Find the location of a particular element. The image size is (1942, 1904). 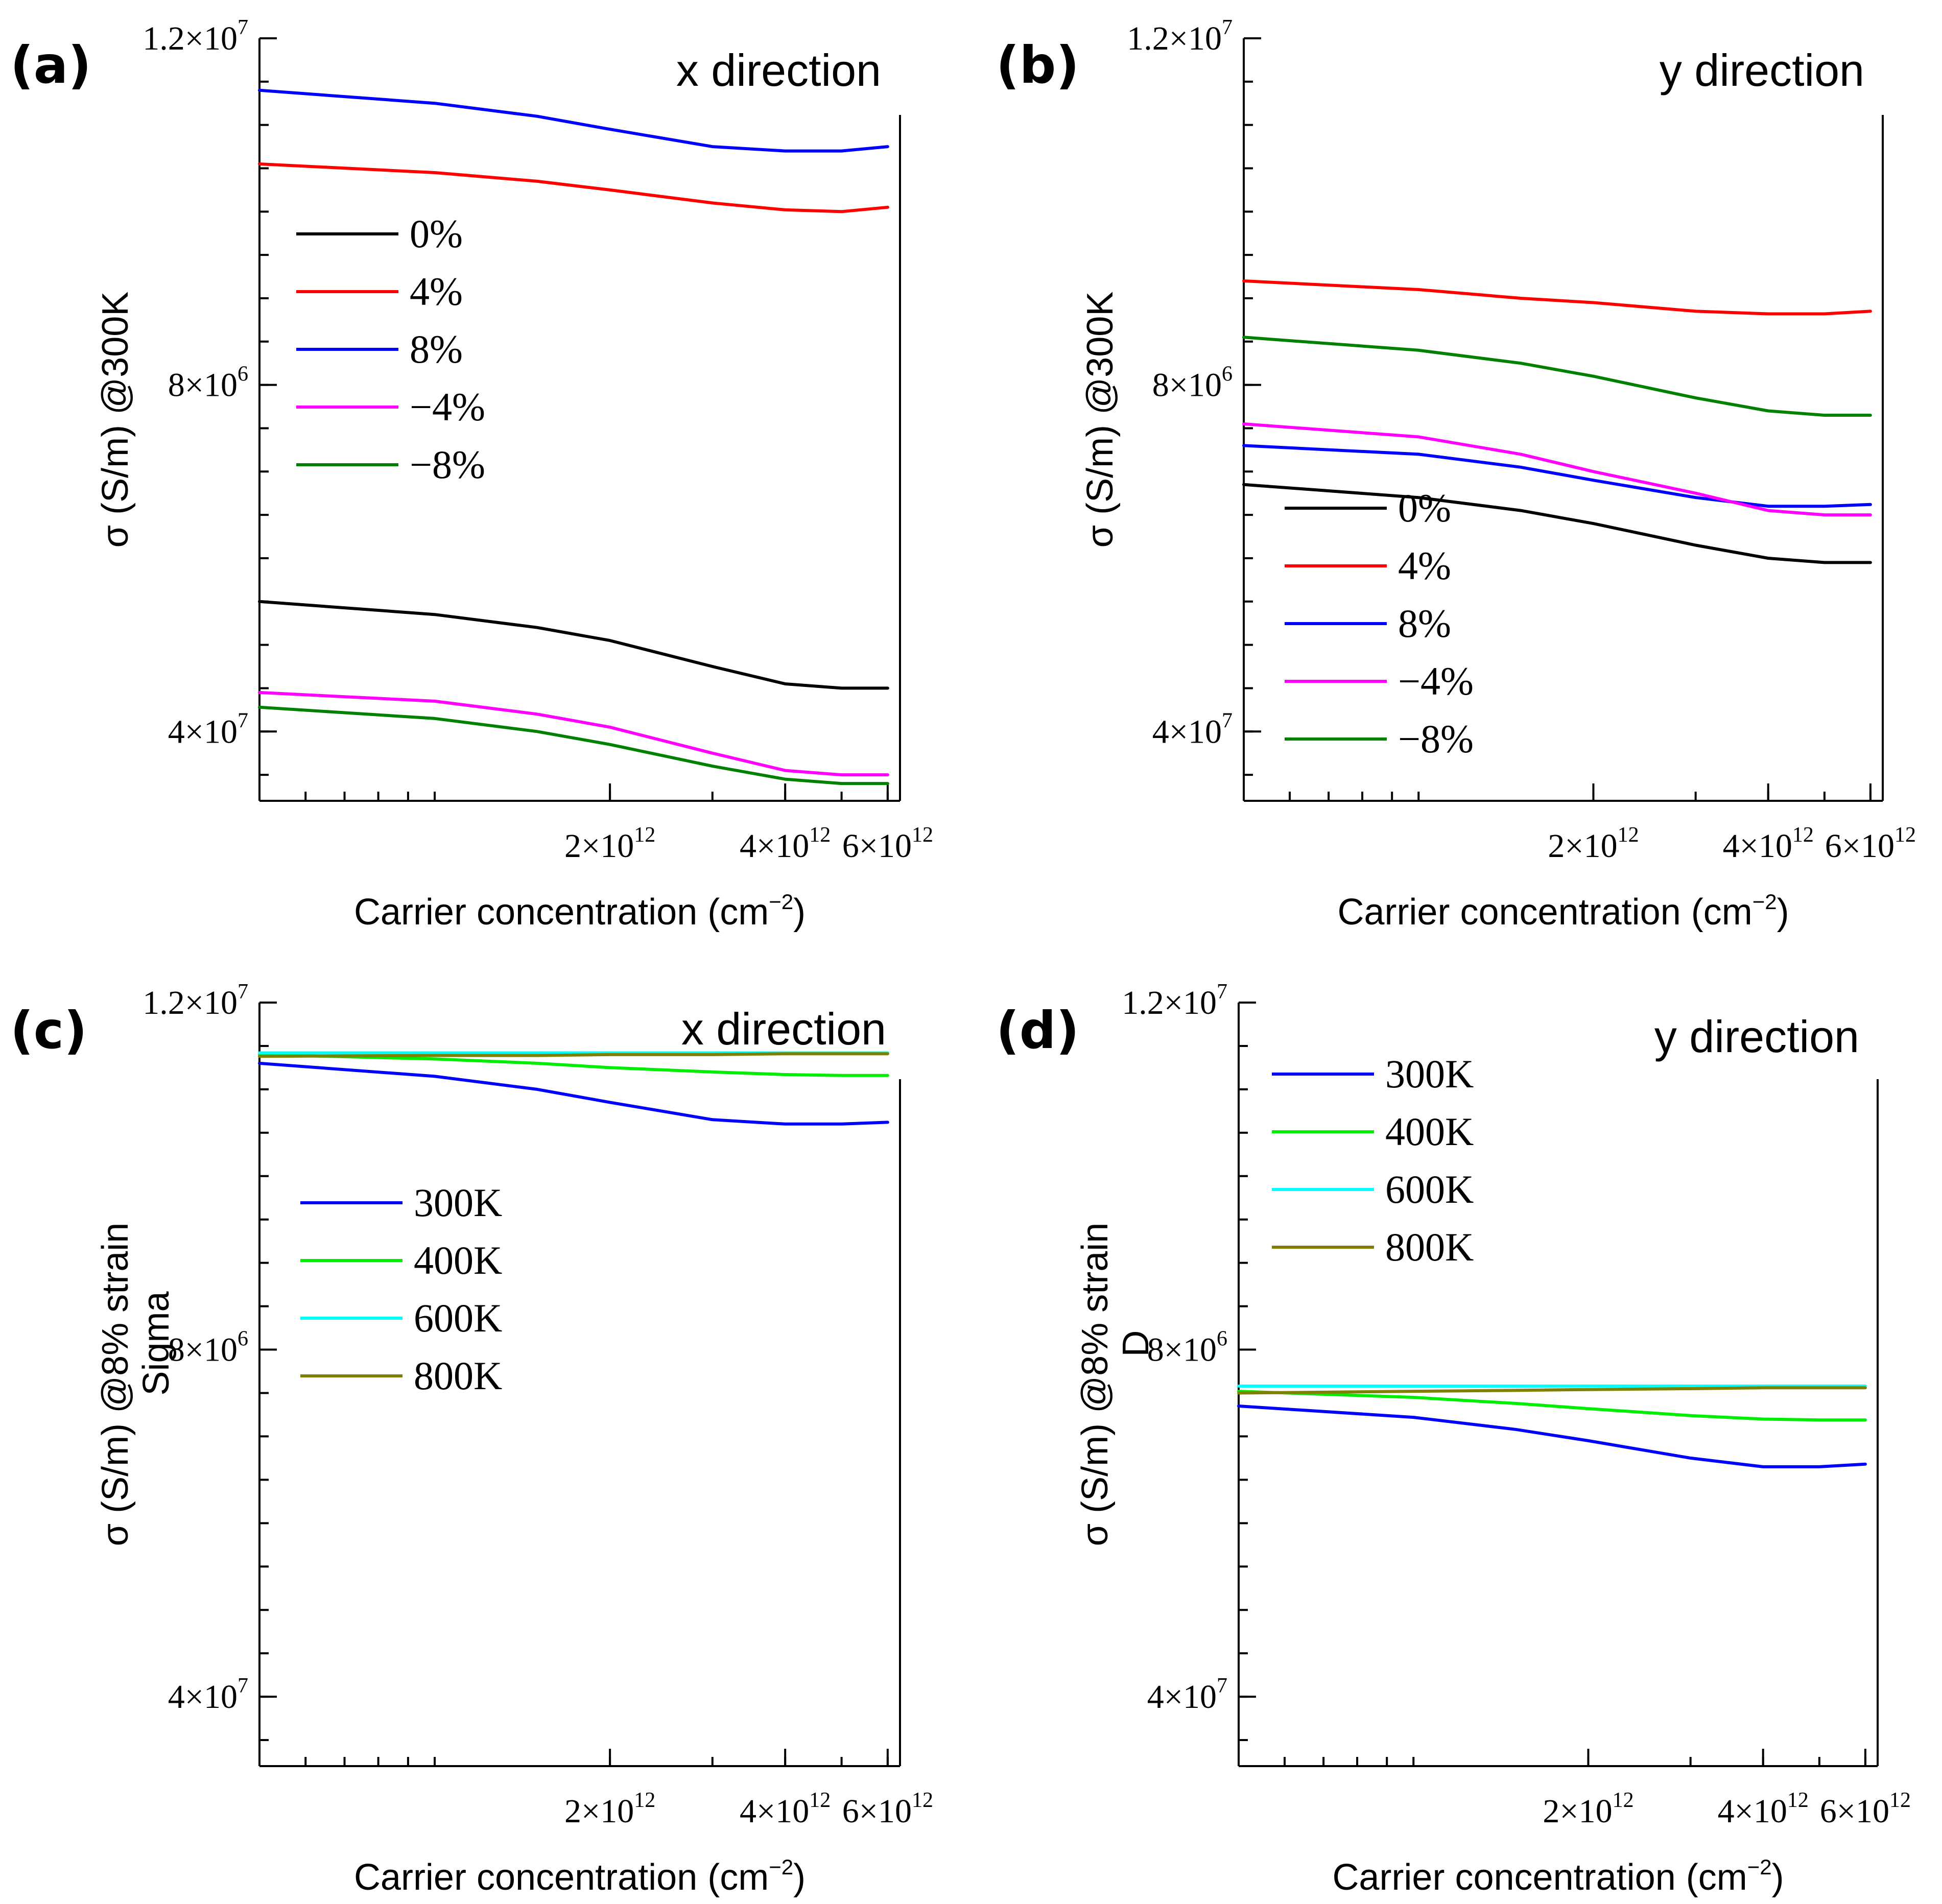

y-axis-subtitle: D is located at coordinates (1136, 1343).